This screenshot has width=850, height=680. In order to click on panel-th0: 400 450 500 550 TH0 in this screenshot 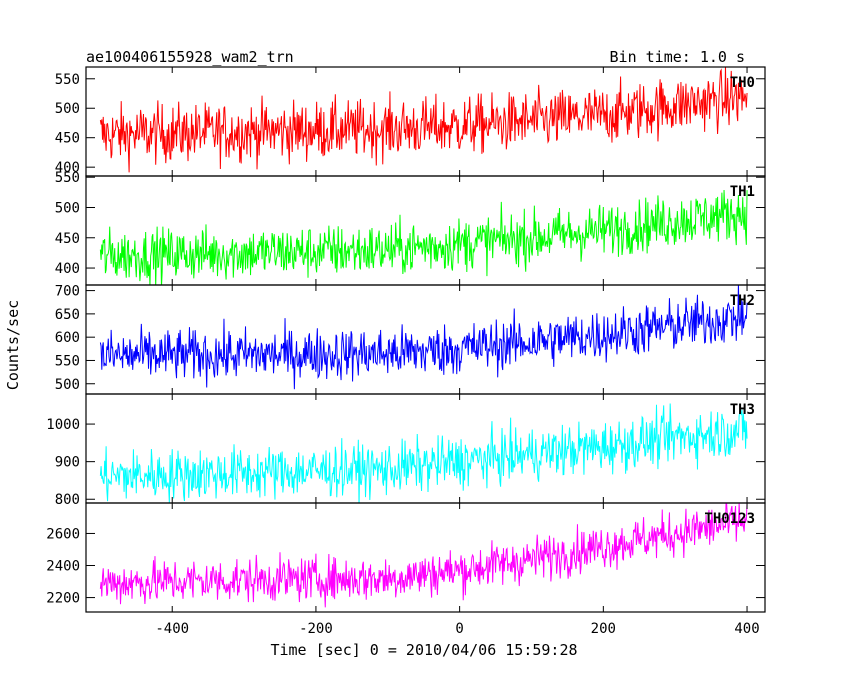, I will do `click(410, 121)`.